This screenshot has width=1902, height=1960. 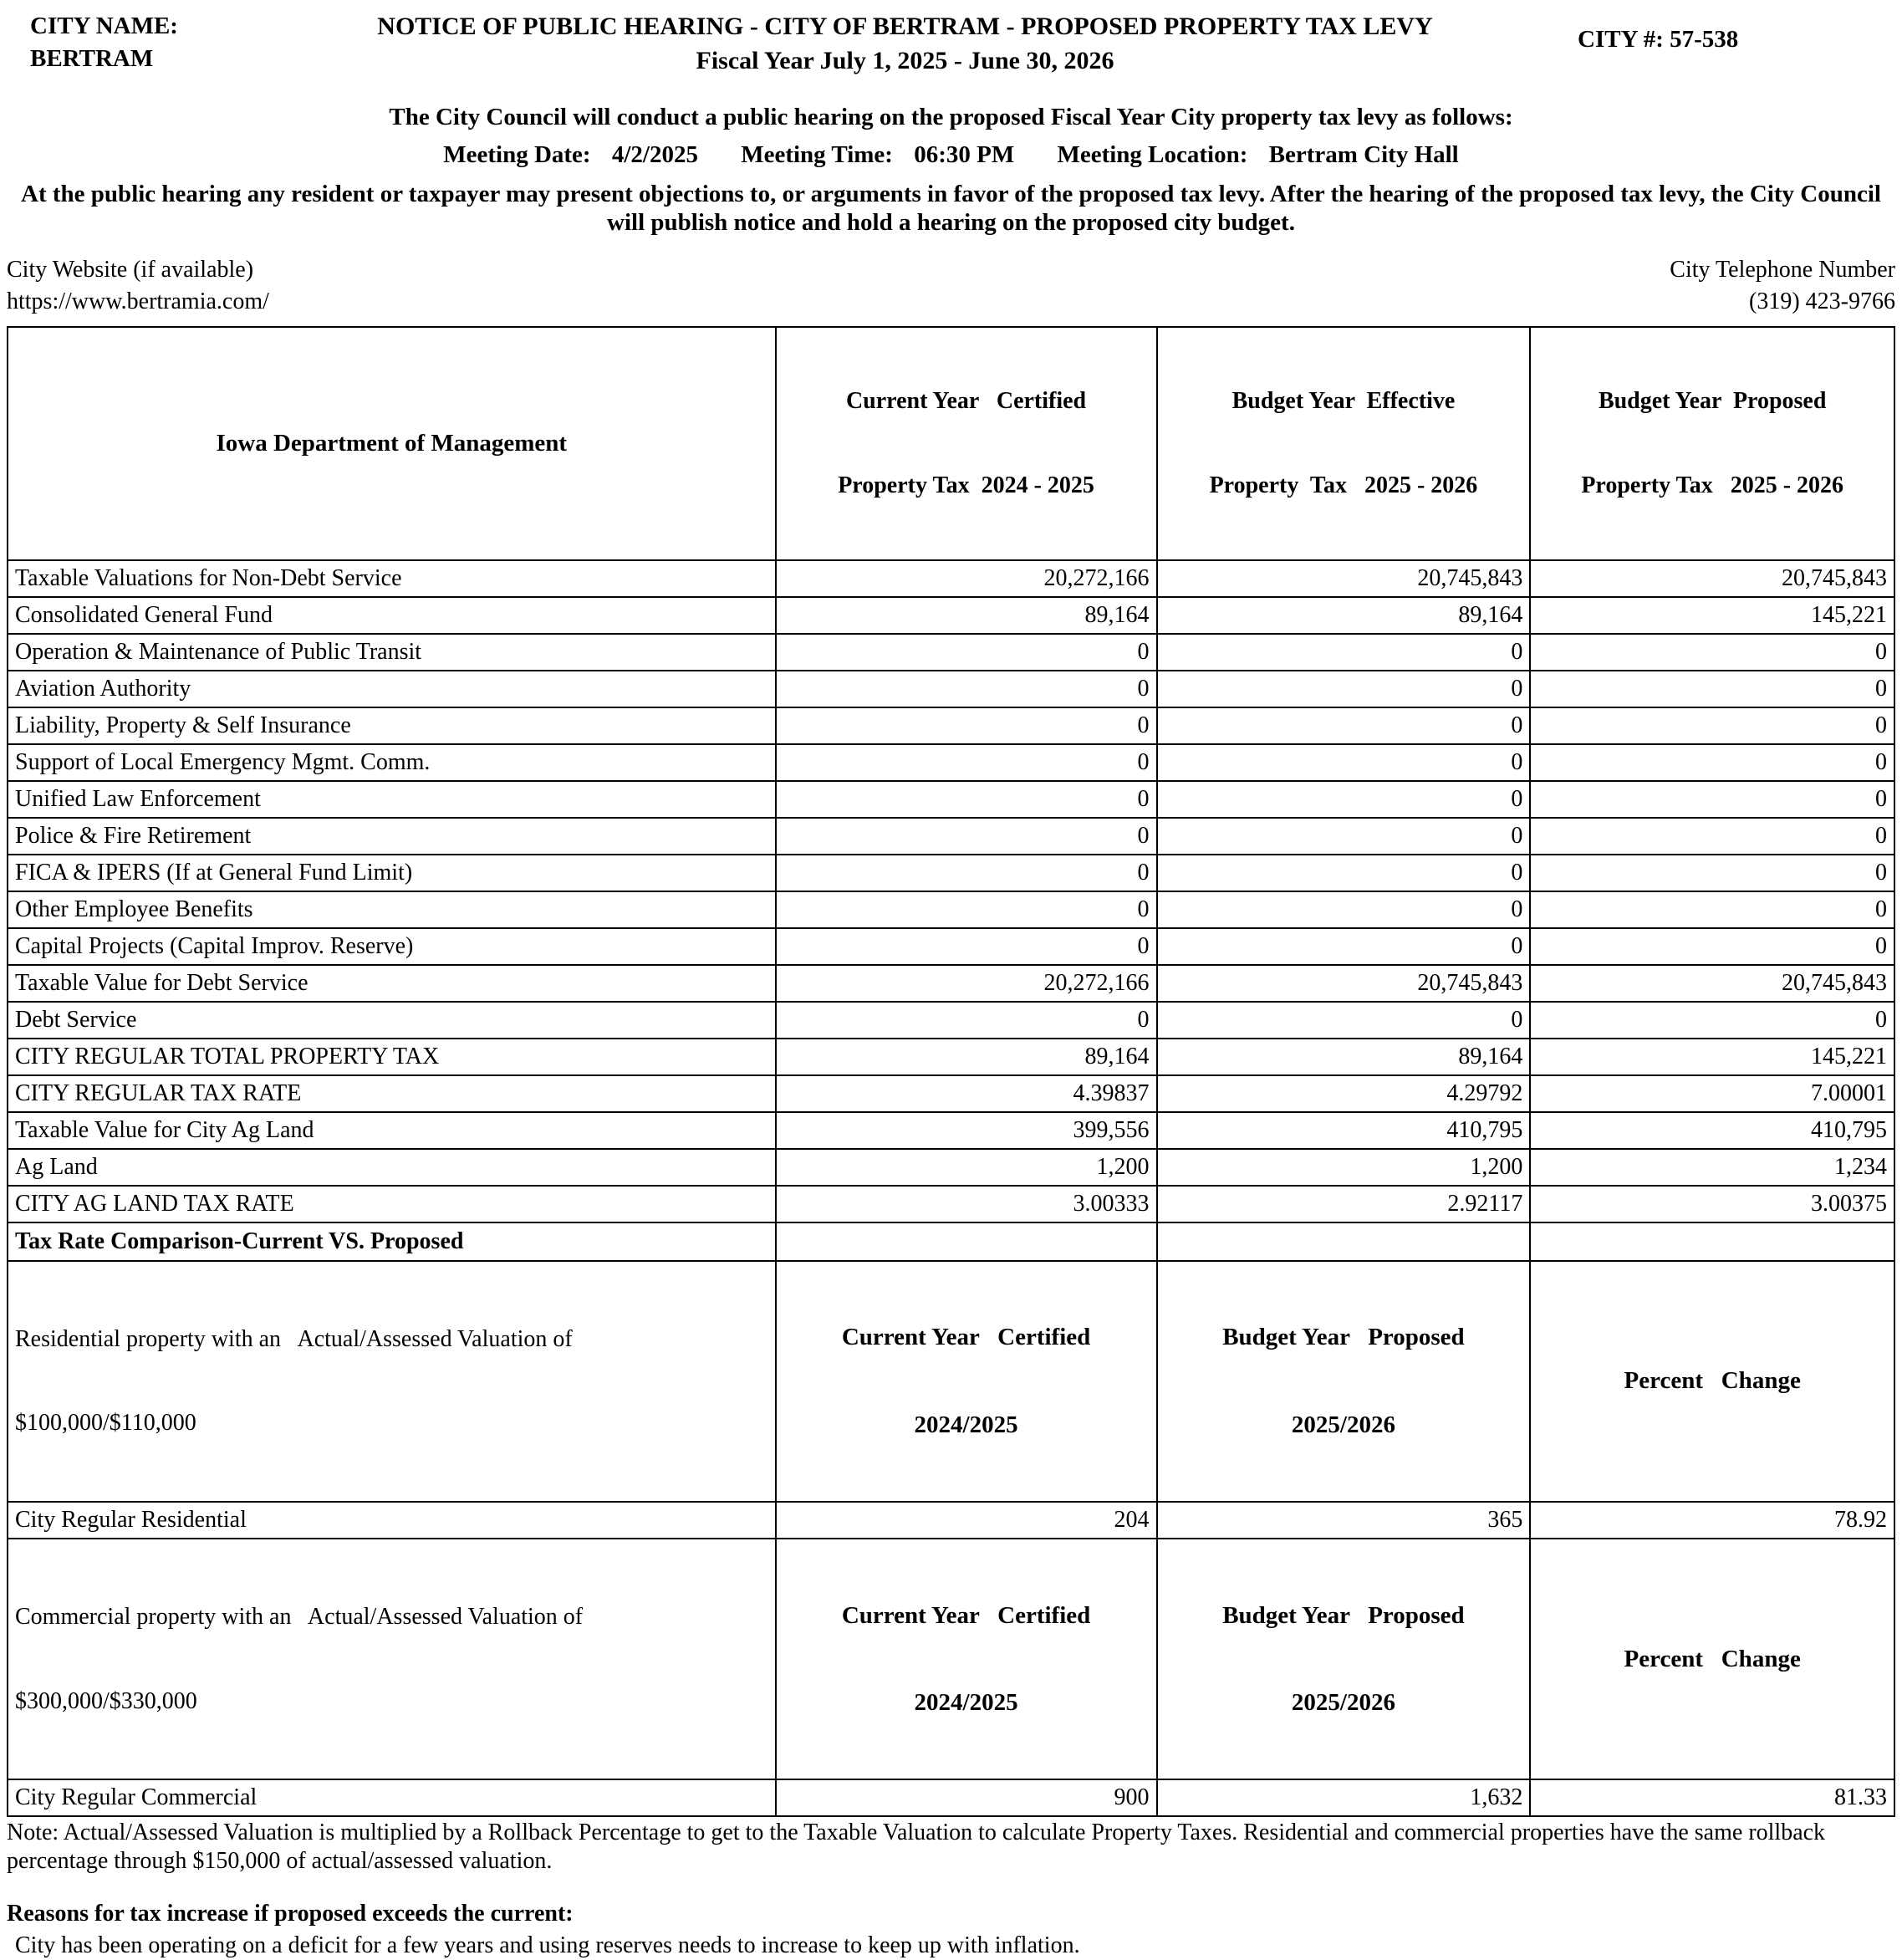 What do you see at coordinates (392, 1167) in the screenshot?
I see `row-label: Ag Land` at bounding box center [392, 1167].